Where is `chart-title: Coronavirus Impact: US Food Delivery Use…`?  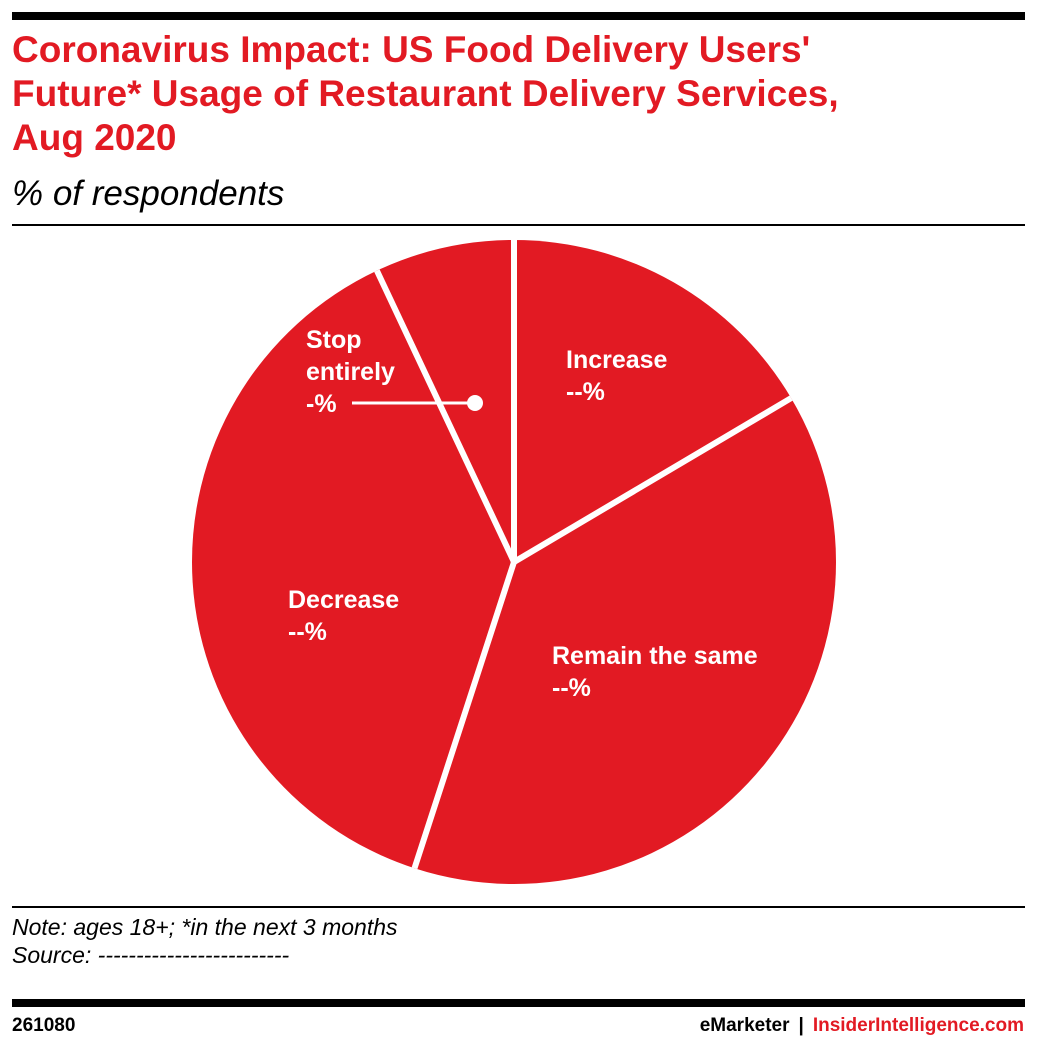 chart-title: Coronavirus Impact: US Food Delivery Use… is located at coordinates (512, 94).